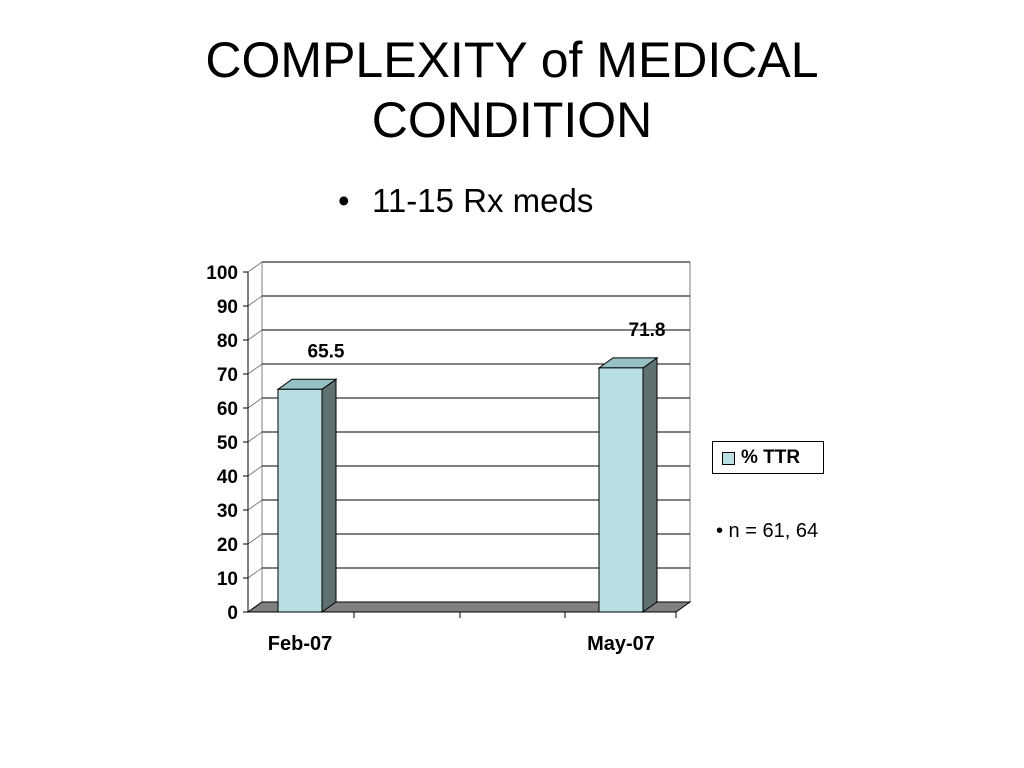  What do you see at coordinates (512, 60) in the screenshot?
I see `title-line-1: COMPLEXITY of MEDICAL` at bounding box center [512, 60].